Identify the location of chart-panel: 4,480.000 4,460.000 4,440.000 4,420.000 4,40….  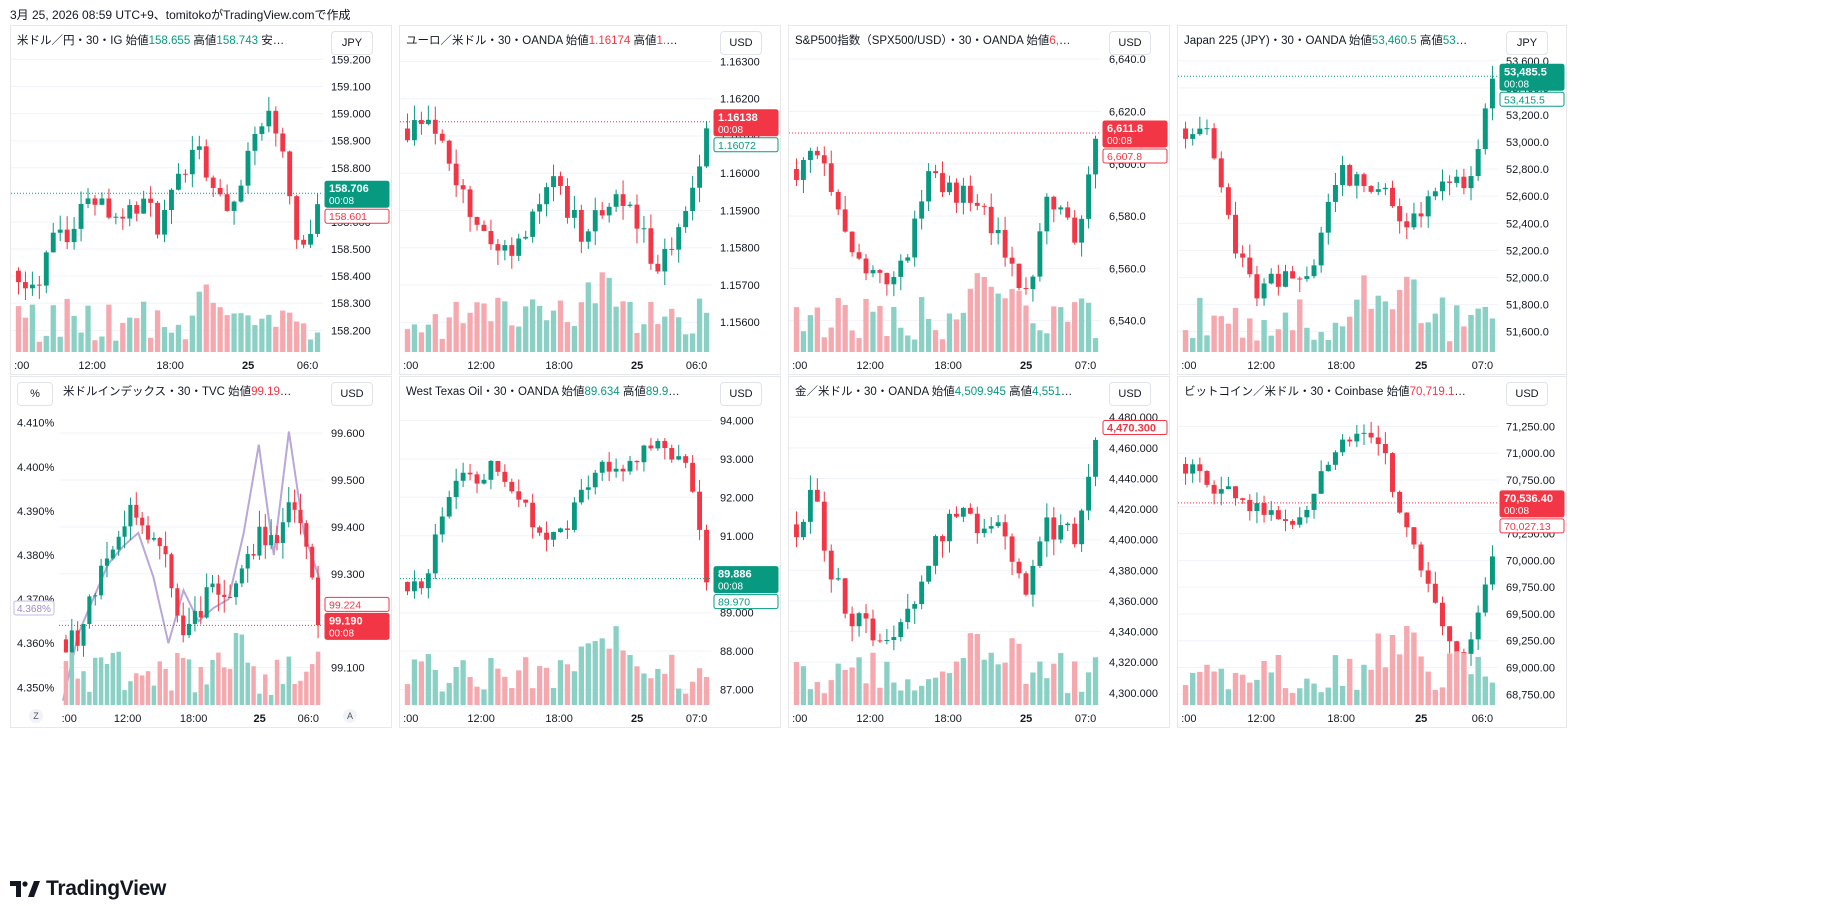
(979, 552).